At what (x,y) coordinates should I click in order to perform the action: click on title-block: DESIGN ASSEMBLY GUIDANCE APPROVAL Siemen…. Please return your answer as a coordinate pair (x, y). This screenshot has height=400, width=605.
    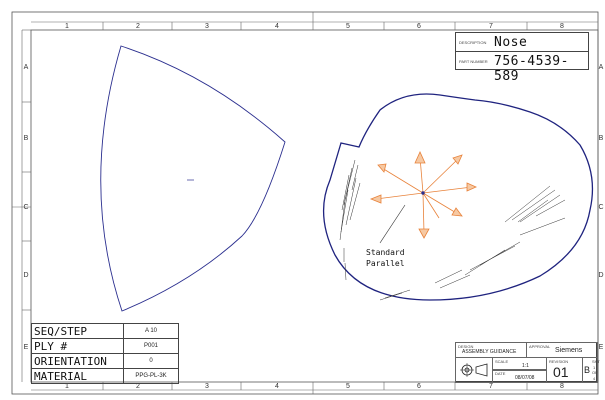
    Looking at the image, I should click on (527, 362).